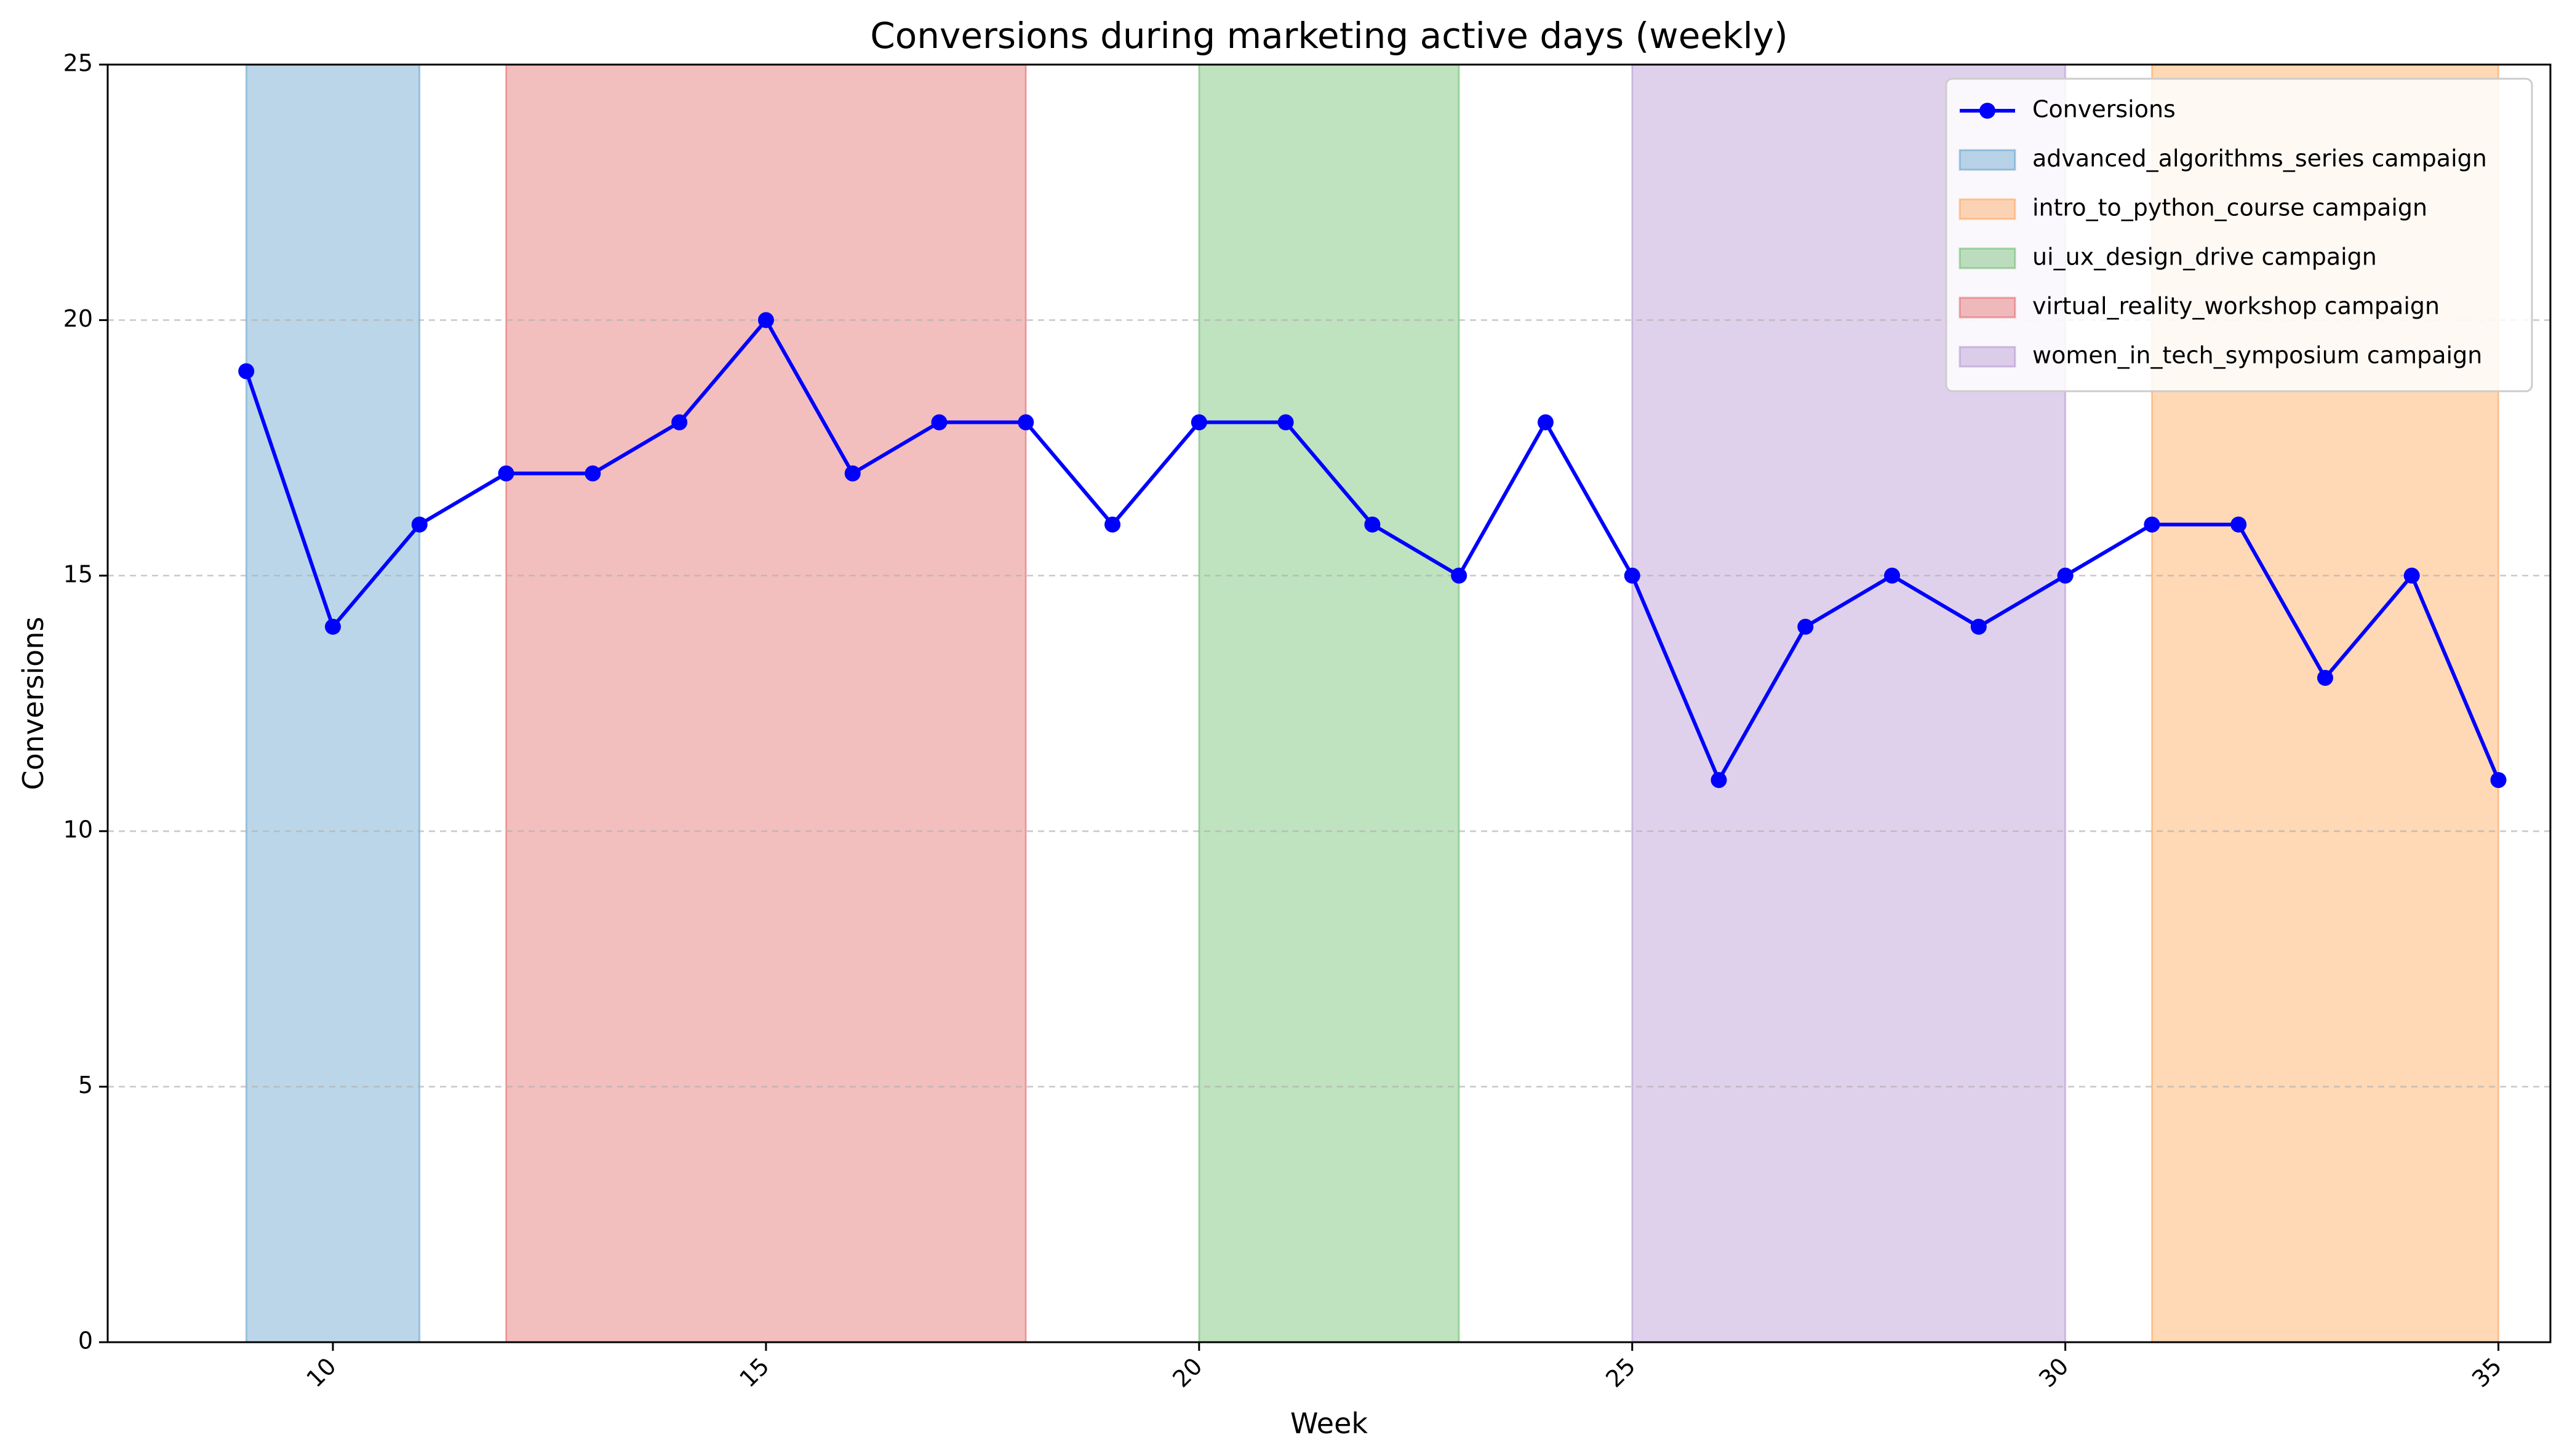 The height and width of the screenshot is (1456, 2567). I want to click on y-tick-label-1: 0, so click(85, 1341).